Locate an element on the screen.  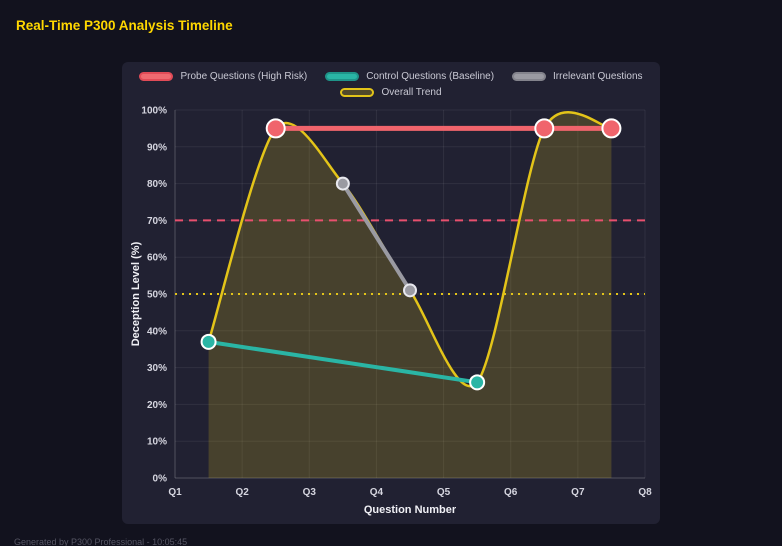
legend-row: Overall Trend is located at coordinates (391, 92).